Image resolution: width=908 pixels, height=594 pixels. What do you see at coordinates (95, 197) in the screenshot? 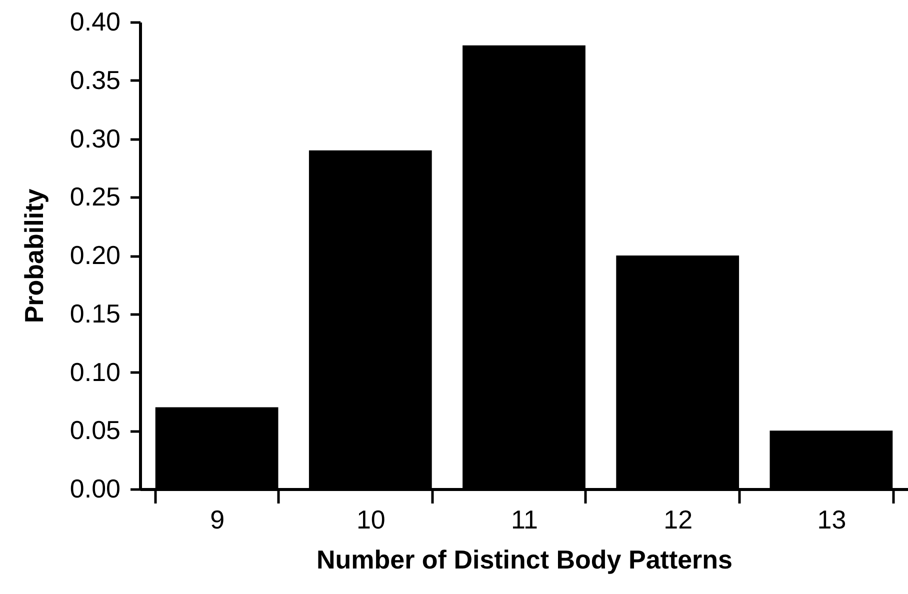
I see `y-tick-label: 0.25` at bounding box center [95, 197].